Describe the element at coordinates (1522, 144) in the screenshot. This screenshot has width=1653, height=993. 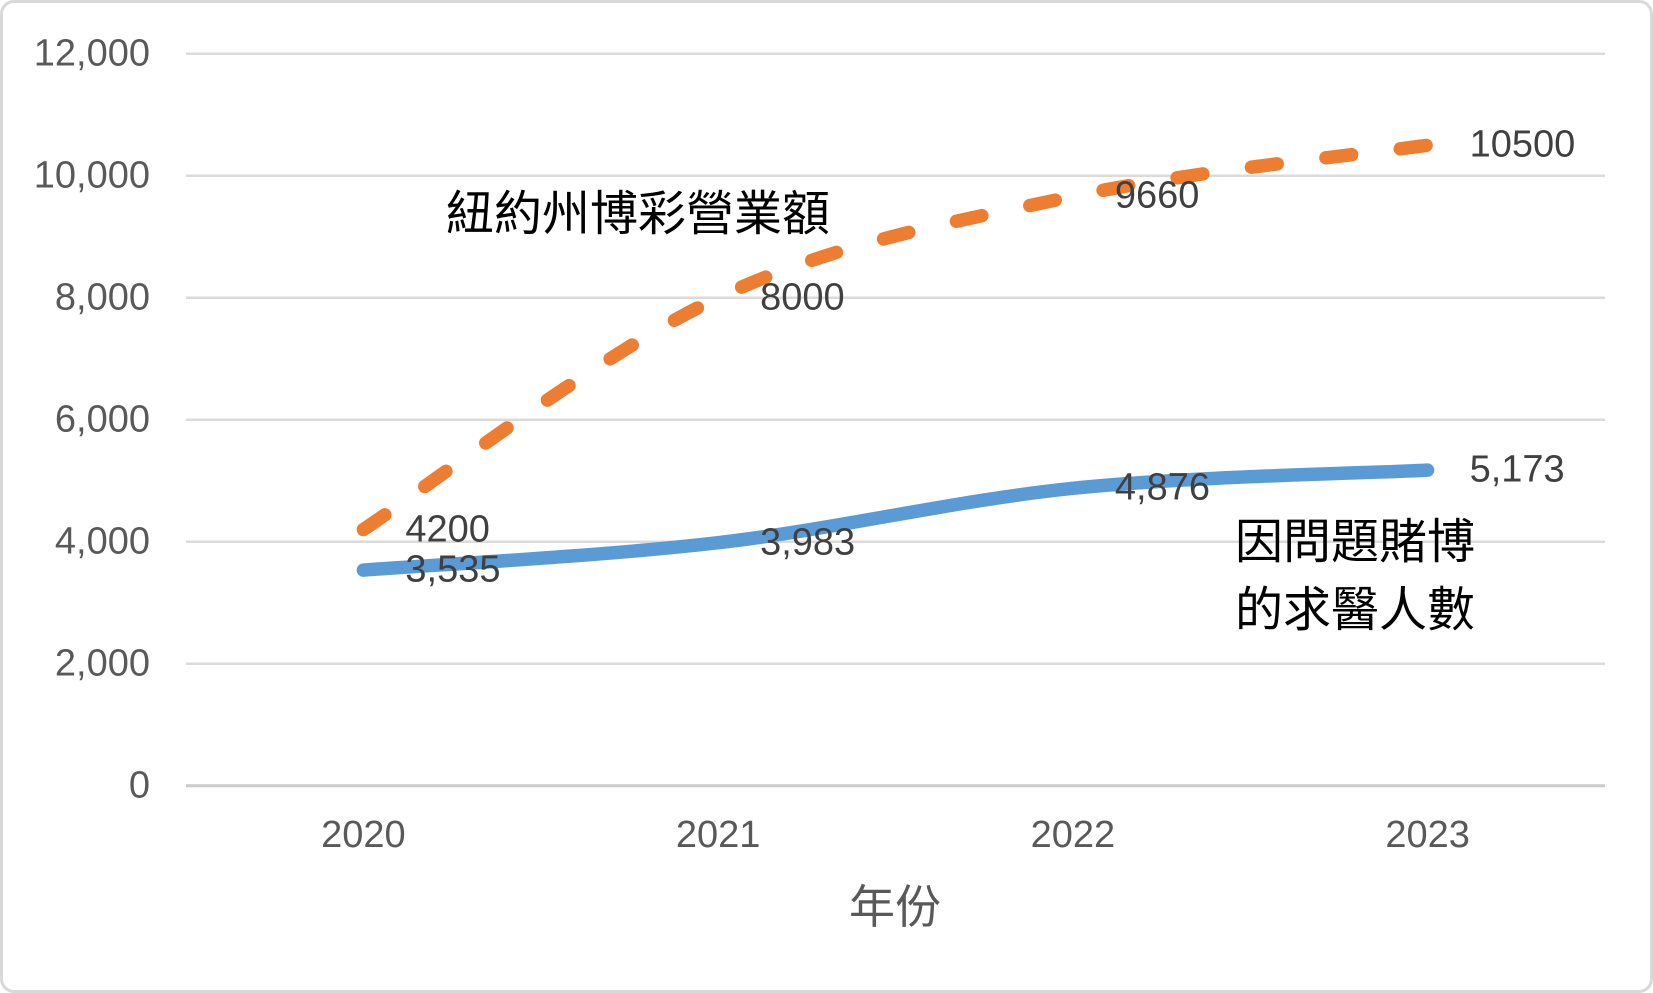
I see `data-label: 10500` at that location.